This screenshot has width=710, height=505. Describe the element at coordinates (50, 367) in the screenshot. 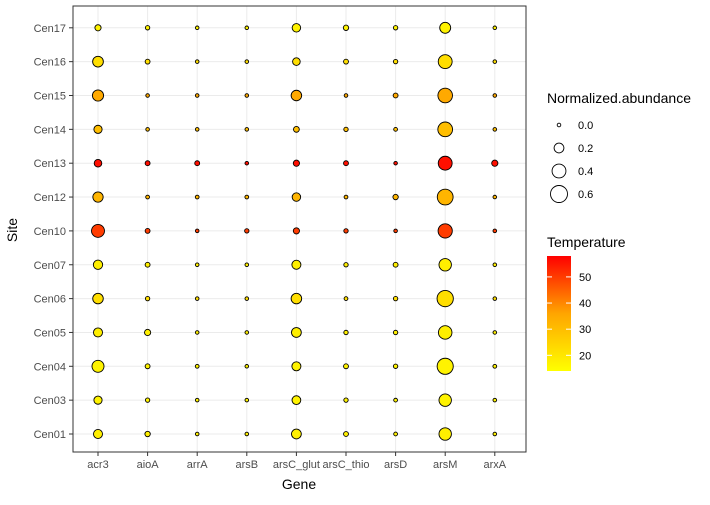

I see `y-tick-label: Cen04` at that location.